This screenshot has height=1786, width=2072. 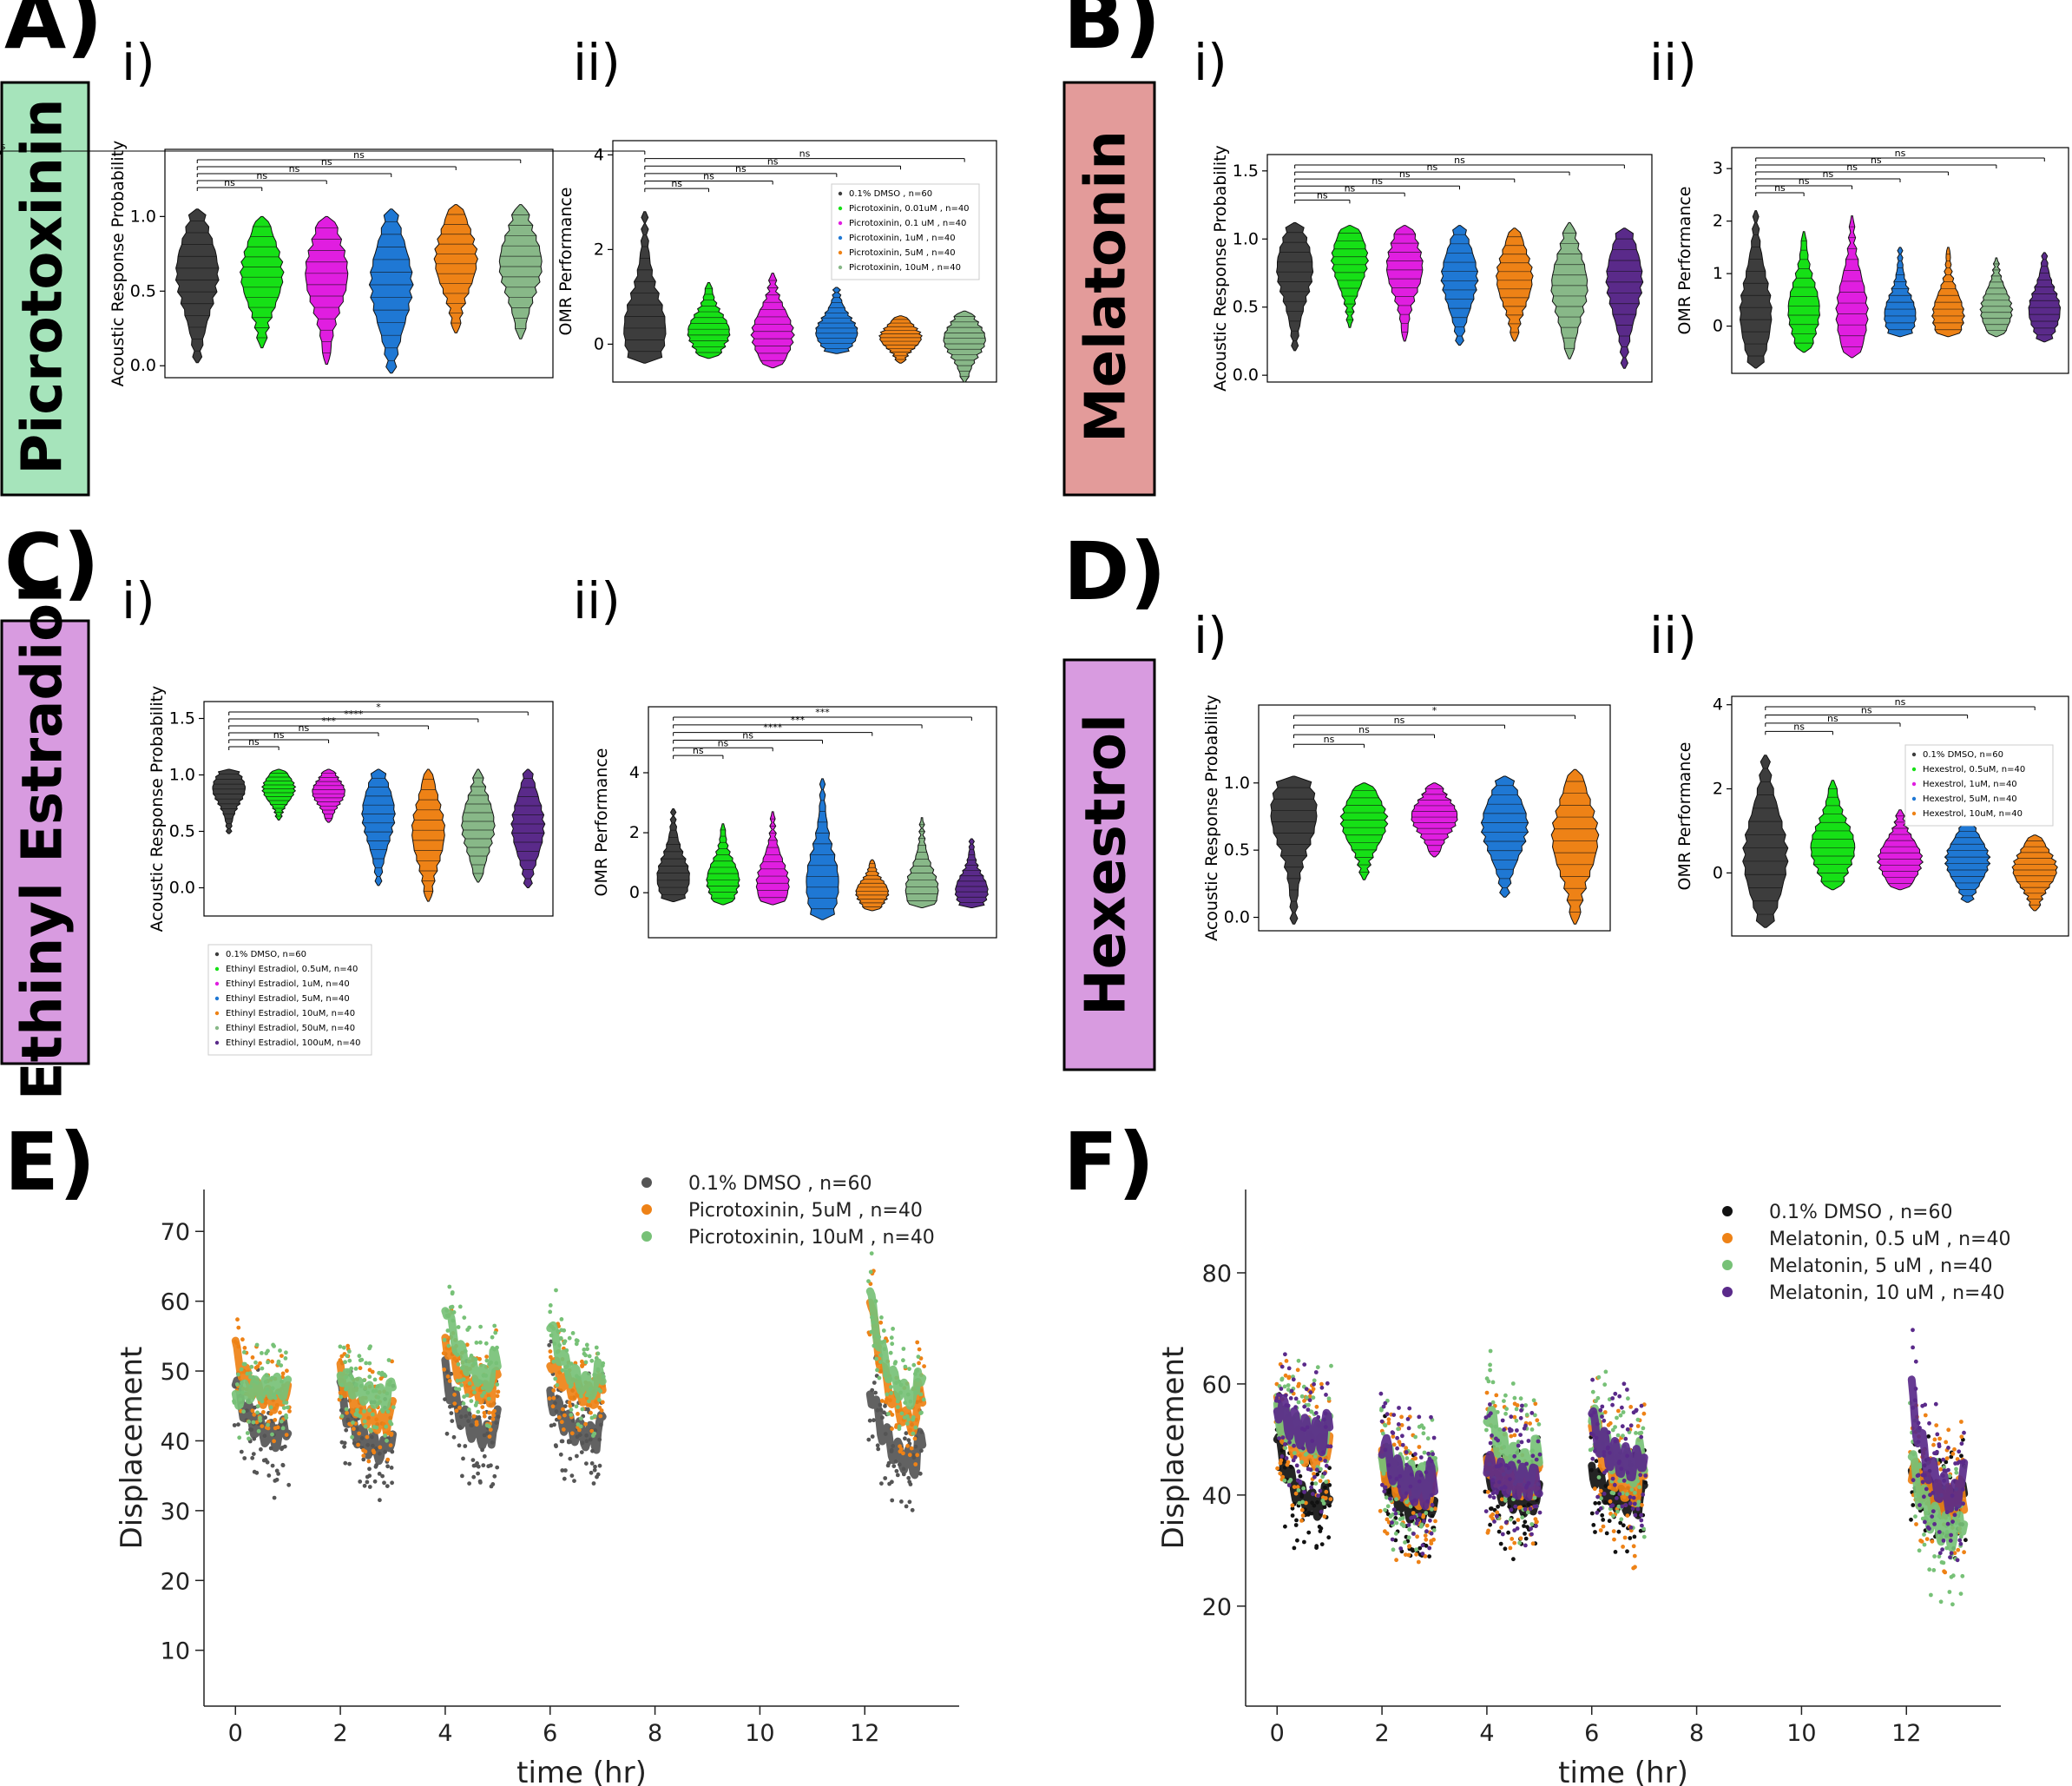 What do you see at coordinates (378, 809) in the screenshot?
I see `plot-frame` at bounding box center [378, 809].